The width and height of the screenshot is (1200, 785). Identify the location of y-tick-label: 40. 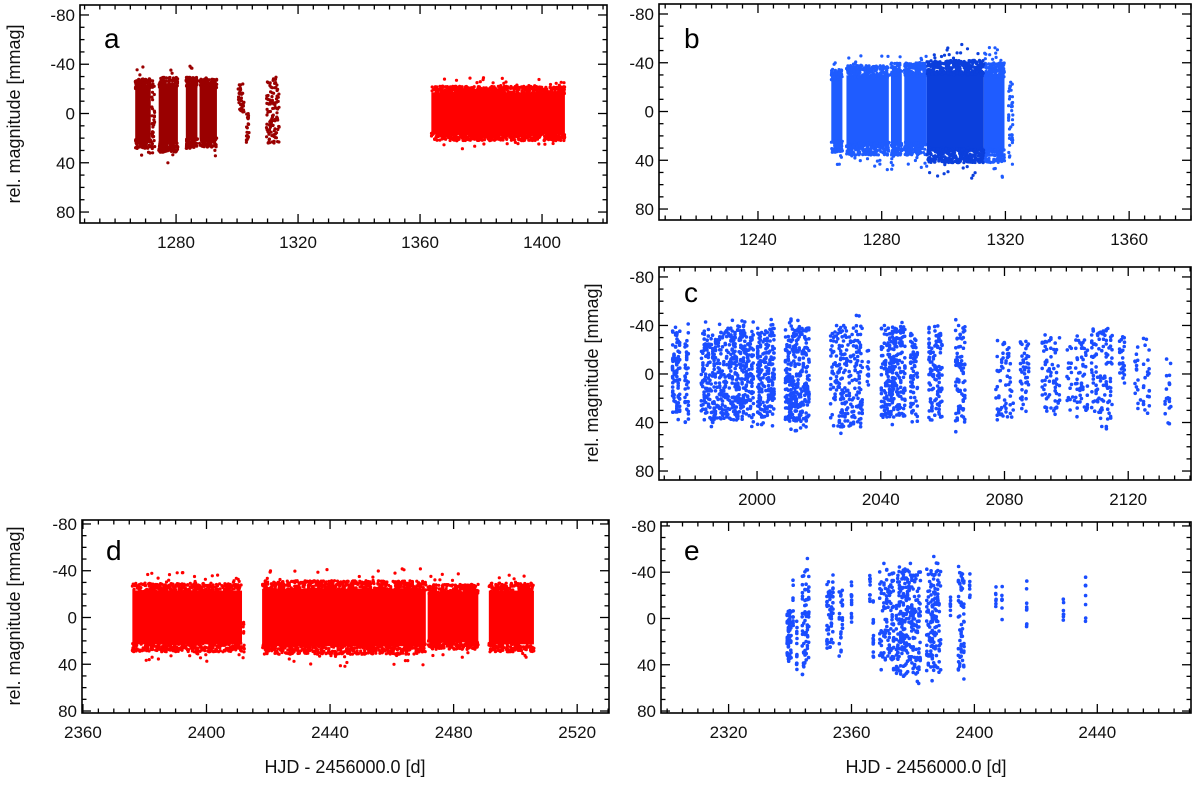
(65, 163).